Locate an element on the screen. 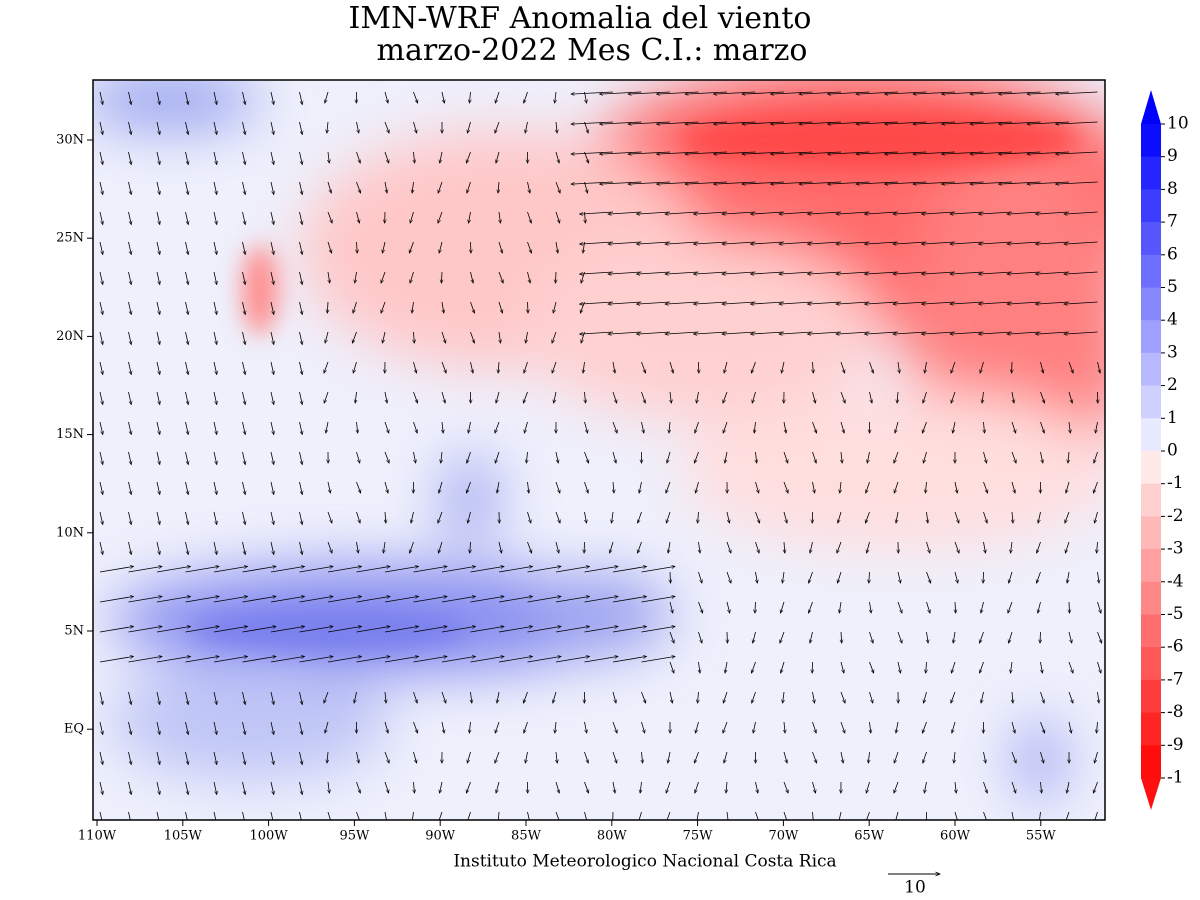  lat-label: 5N is located at coordinates (74, 631).